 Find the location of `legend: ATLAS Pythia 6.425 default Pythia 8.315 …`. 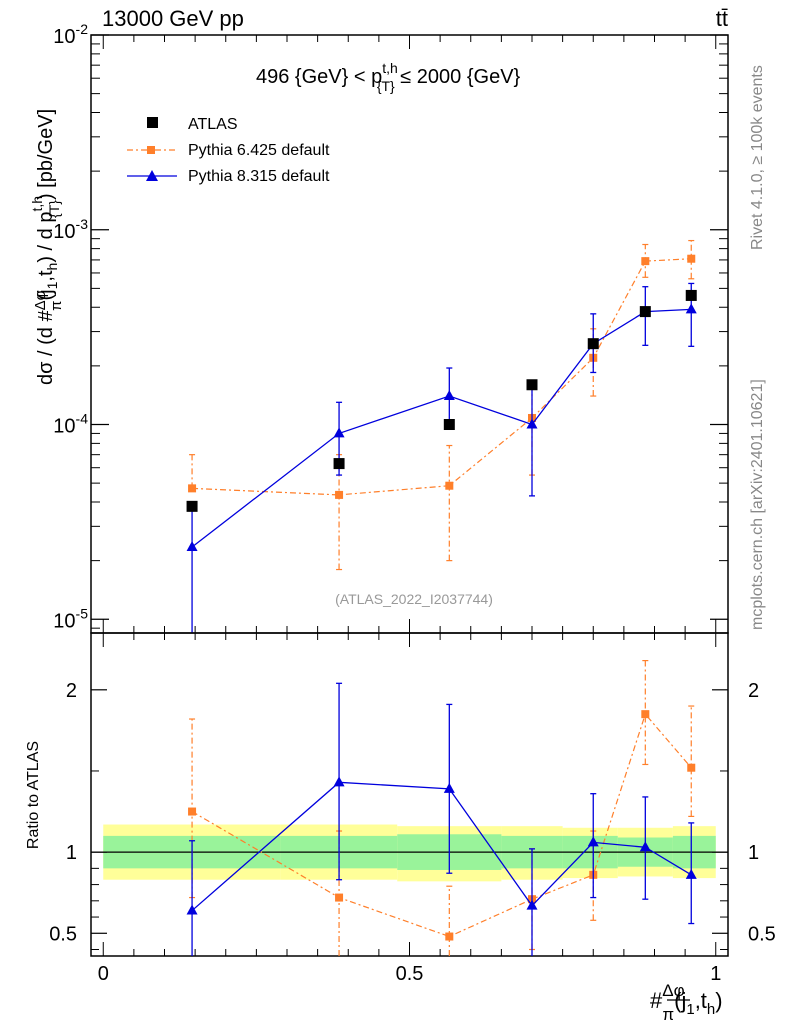

legend: ATLAS Pythia 6.425 default Pythia 8.315 … is located at coordinates (228, 150).